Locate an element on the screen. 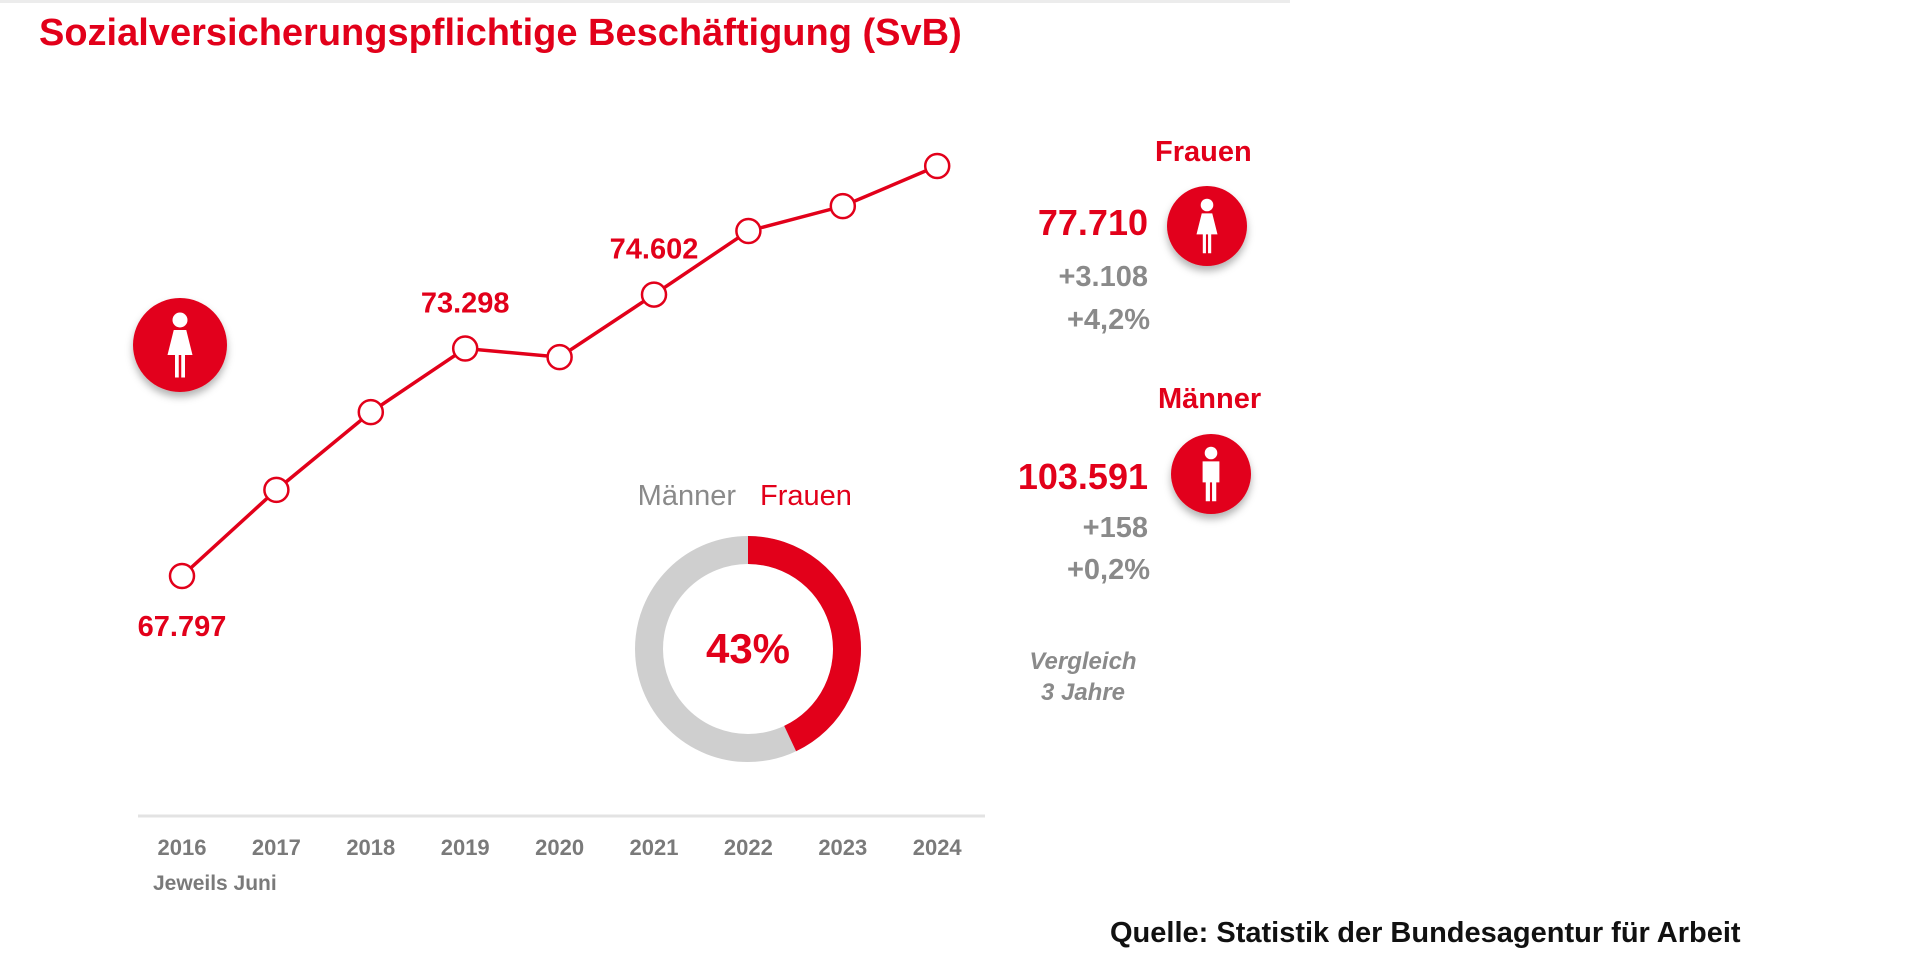 The width and height of the screenshot is (1920, 976). gender-donut is located at coordinates (748, 649).